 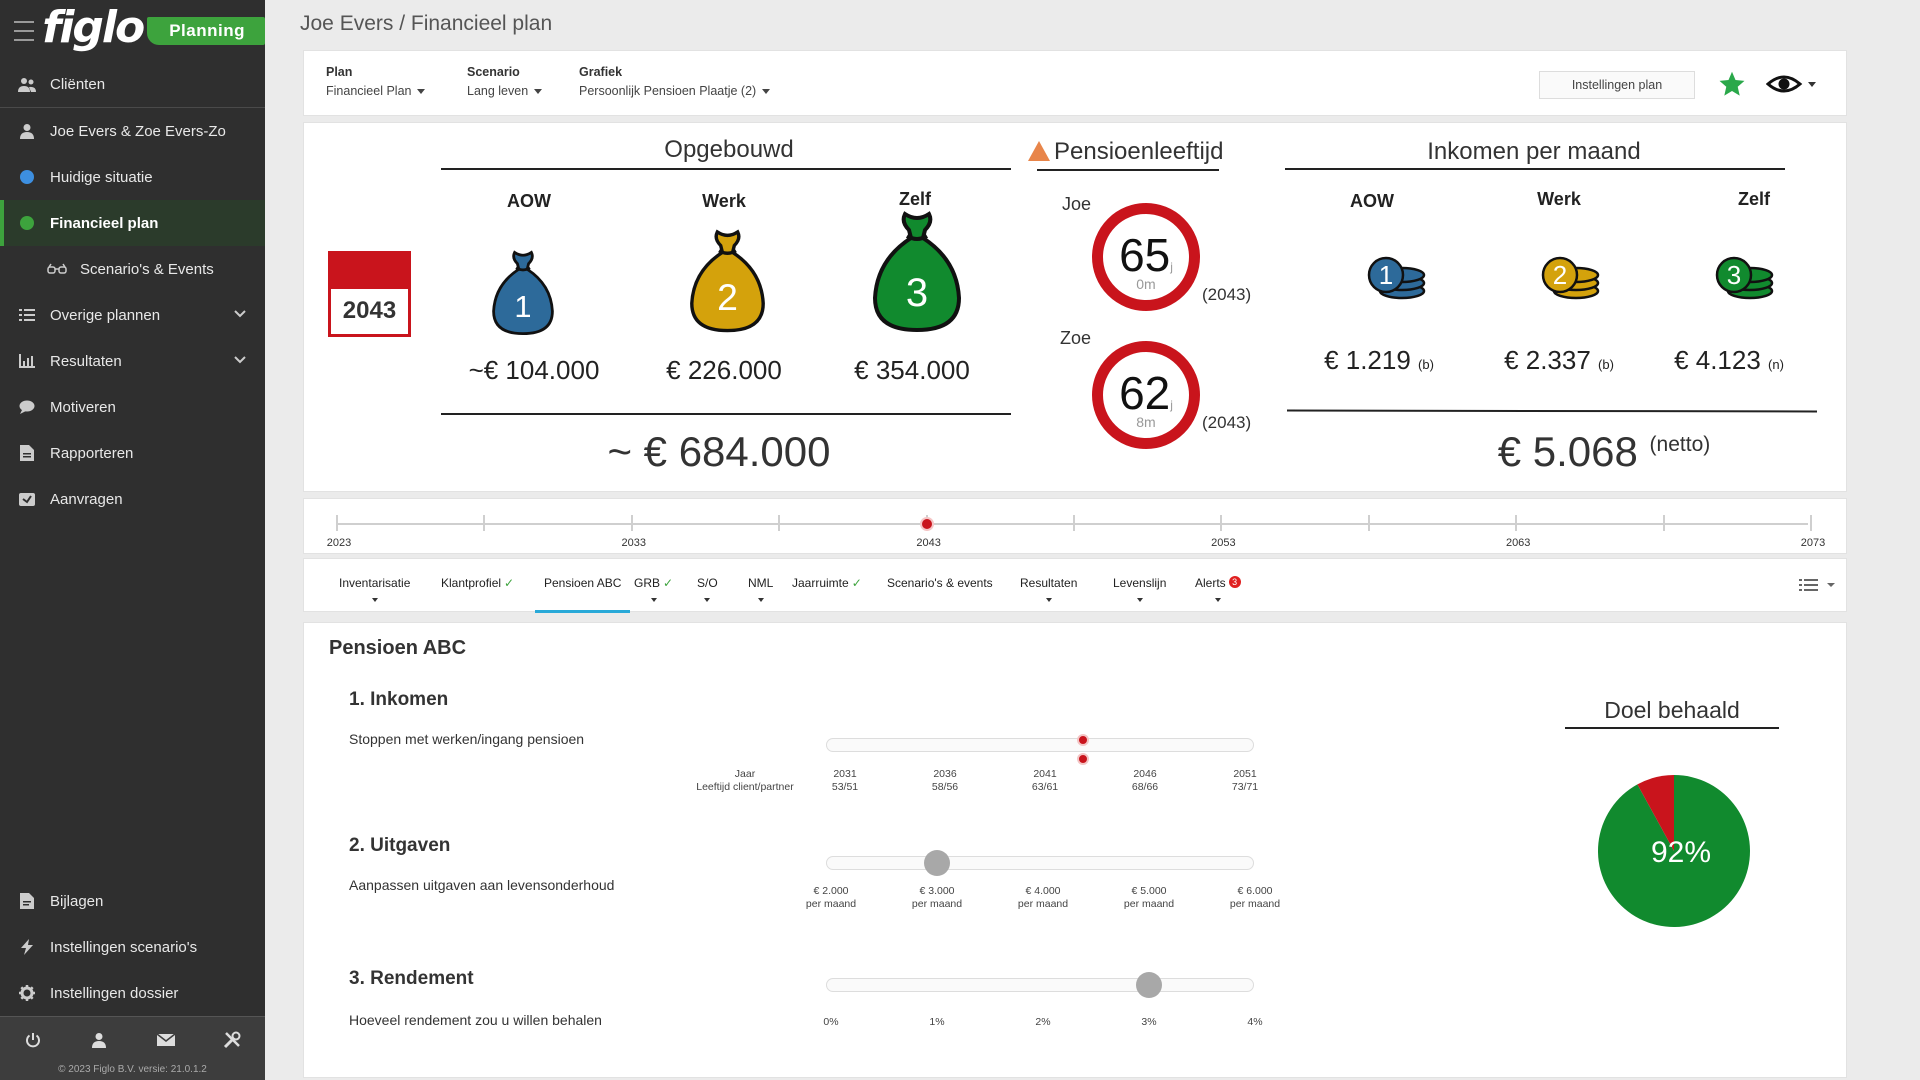 I want to click on sidebar-item-resultaten: Resultaten, so click(x=132, y=361).